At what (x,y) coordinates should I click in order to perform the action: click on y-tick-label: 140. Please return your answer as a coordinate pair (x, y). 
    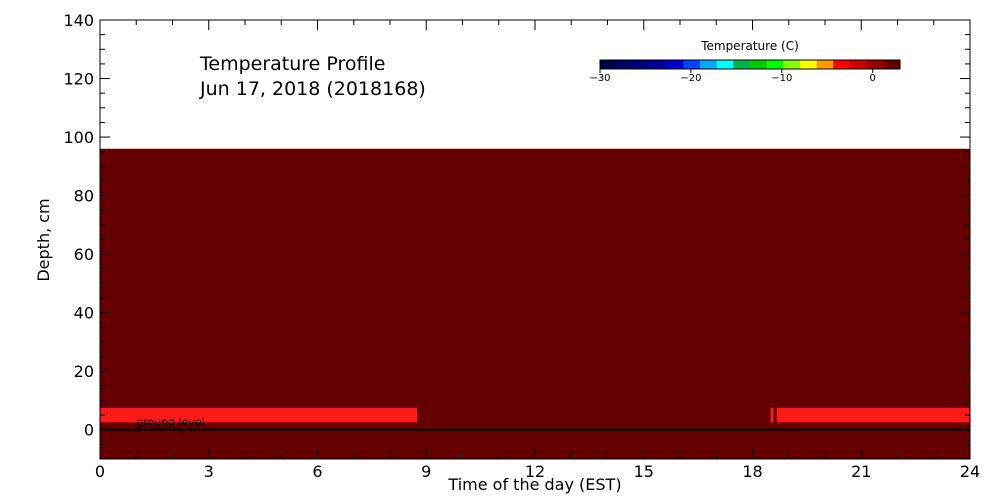
    Looking at the image, I should click on (78, 20).